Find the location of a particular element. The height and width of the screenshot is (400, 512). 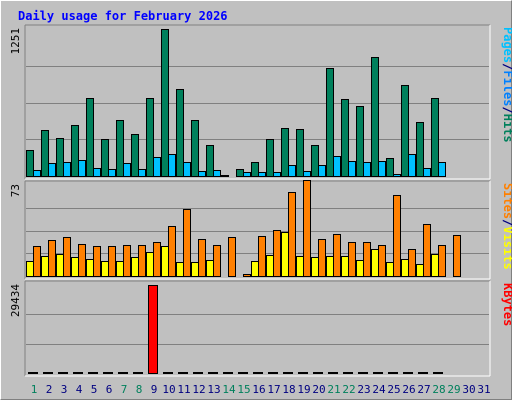

chart-title: Daily usage for February 2026 is located at coordinates (123, 16).